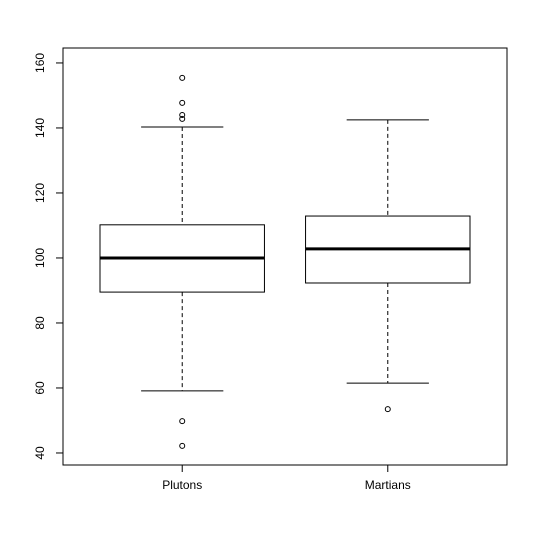  I want to click on y-tick-label: 60, so click(40, 388).